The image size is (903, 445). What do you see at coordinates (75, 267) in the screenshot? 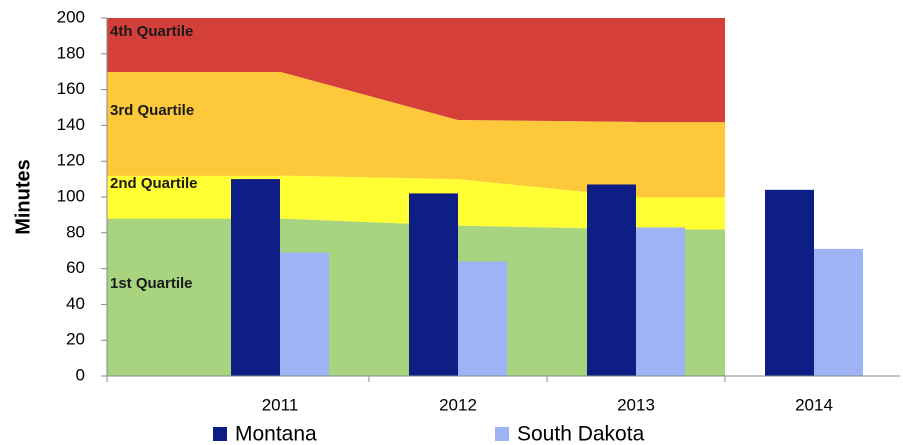
I see `y-tick-label: 60` at bounding box center [75, 267].